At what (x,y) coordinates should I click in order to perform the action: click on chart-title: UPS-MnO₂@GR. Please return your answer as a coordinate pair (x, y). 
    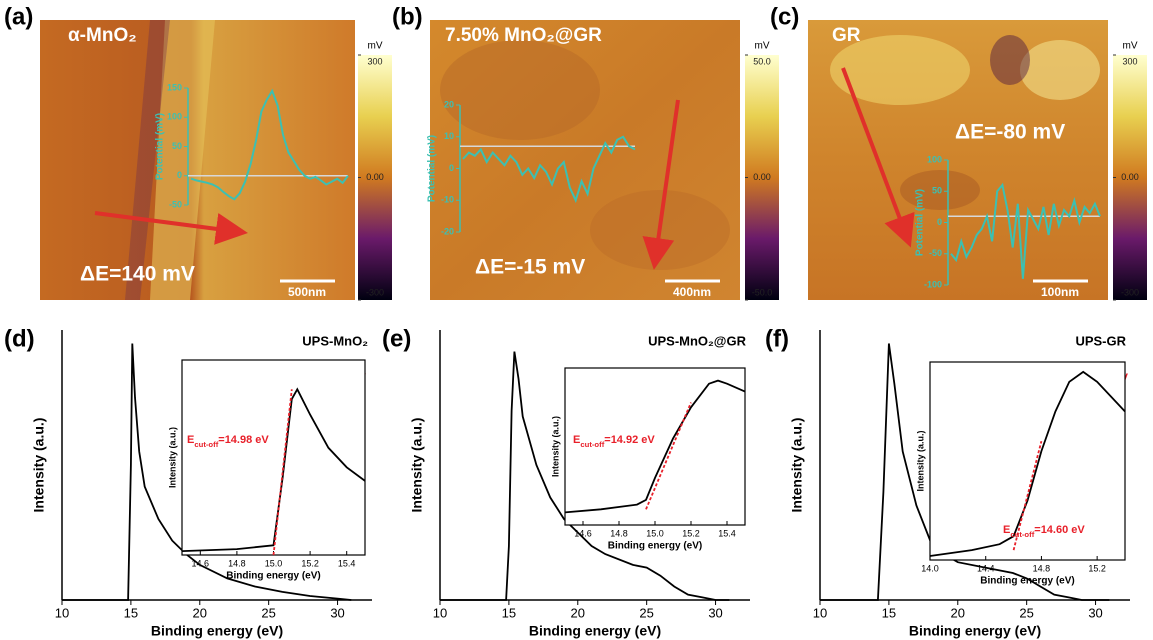
    Looking at the image, I should click on (697, 340).